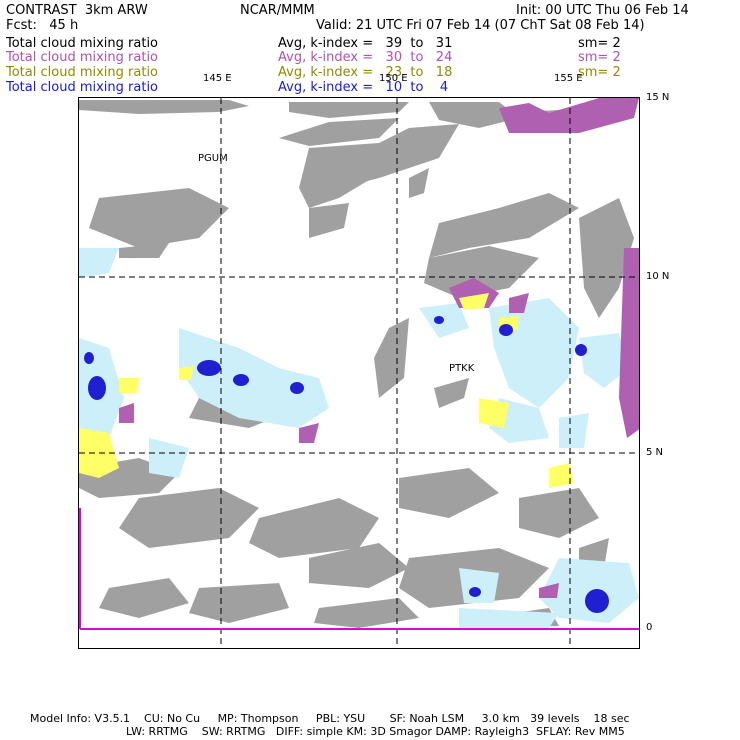 The image size is (740, 740). Describe the element at coordinates (365, 72) in the screenshot. I see `field-range-3: Avg, k-index = 23 to 18` at that location.